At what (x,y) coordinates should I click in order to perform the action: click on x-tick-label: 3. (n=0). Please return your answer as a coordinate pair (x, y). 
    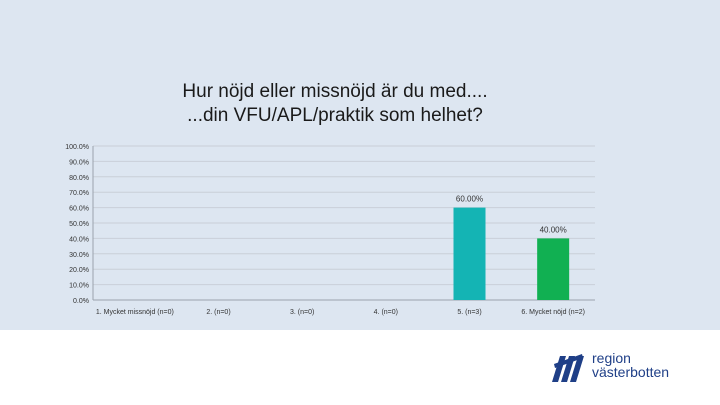
    Looking at the image, I should click on (302, 312).